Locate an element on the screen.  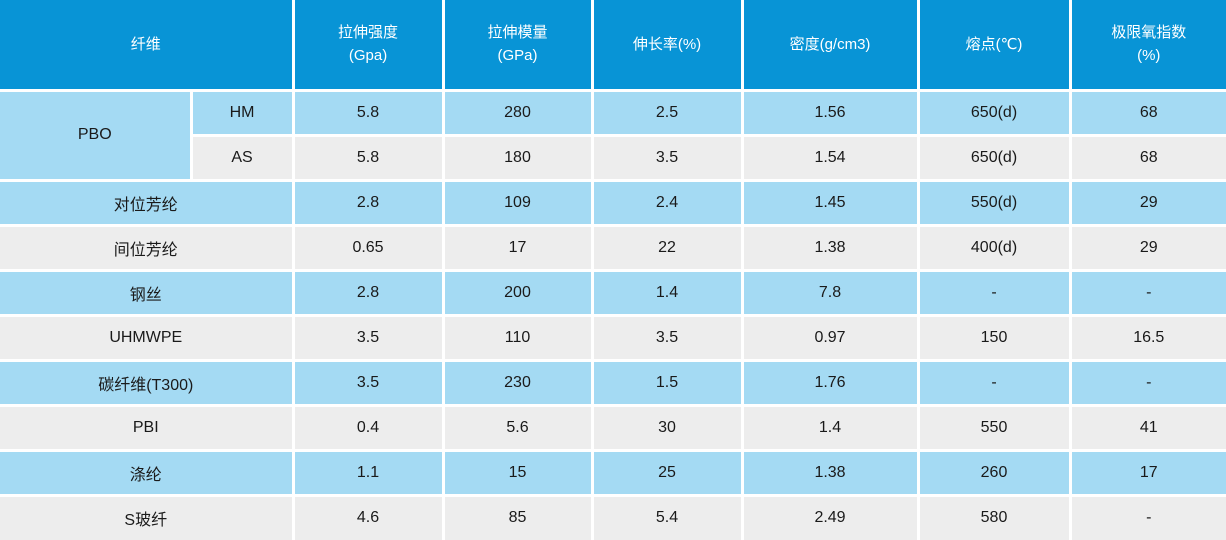
fiber-cell: 涤纶 is located at coordinates (147, 472).